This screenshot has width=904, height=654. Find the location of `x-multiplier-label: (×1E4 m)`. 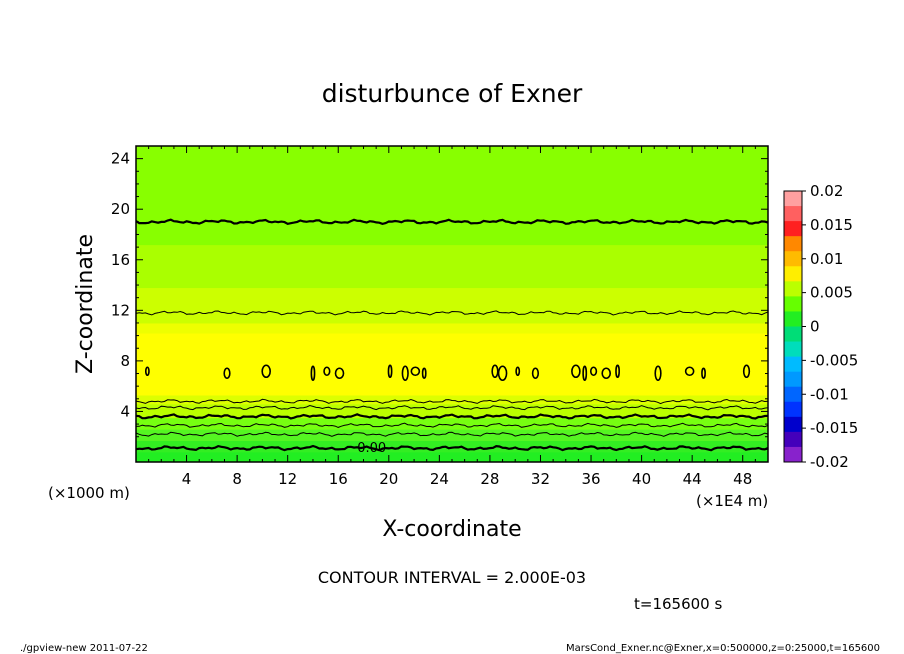

x-multiplier-label: (×1E4 m) is located at coordinates (732, 501).